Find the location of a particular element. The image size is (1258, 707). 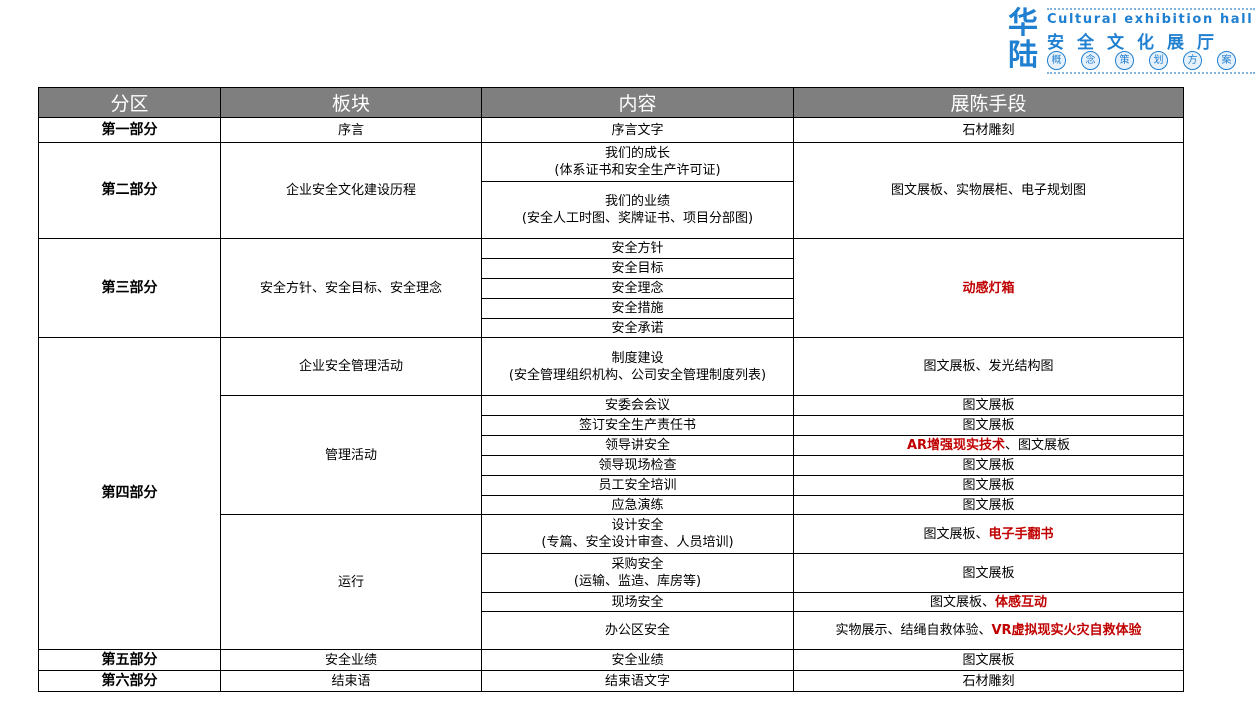

table-cell: 领导现场检查 is located at coordinates (637, 465).